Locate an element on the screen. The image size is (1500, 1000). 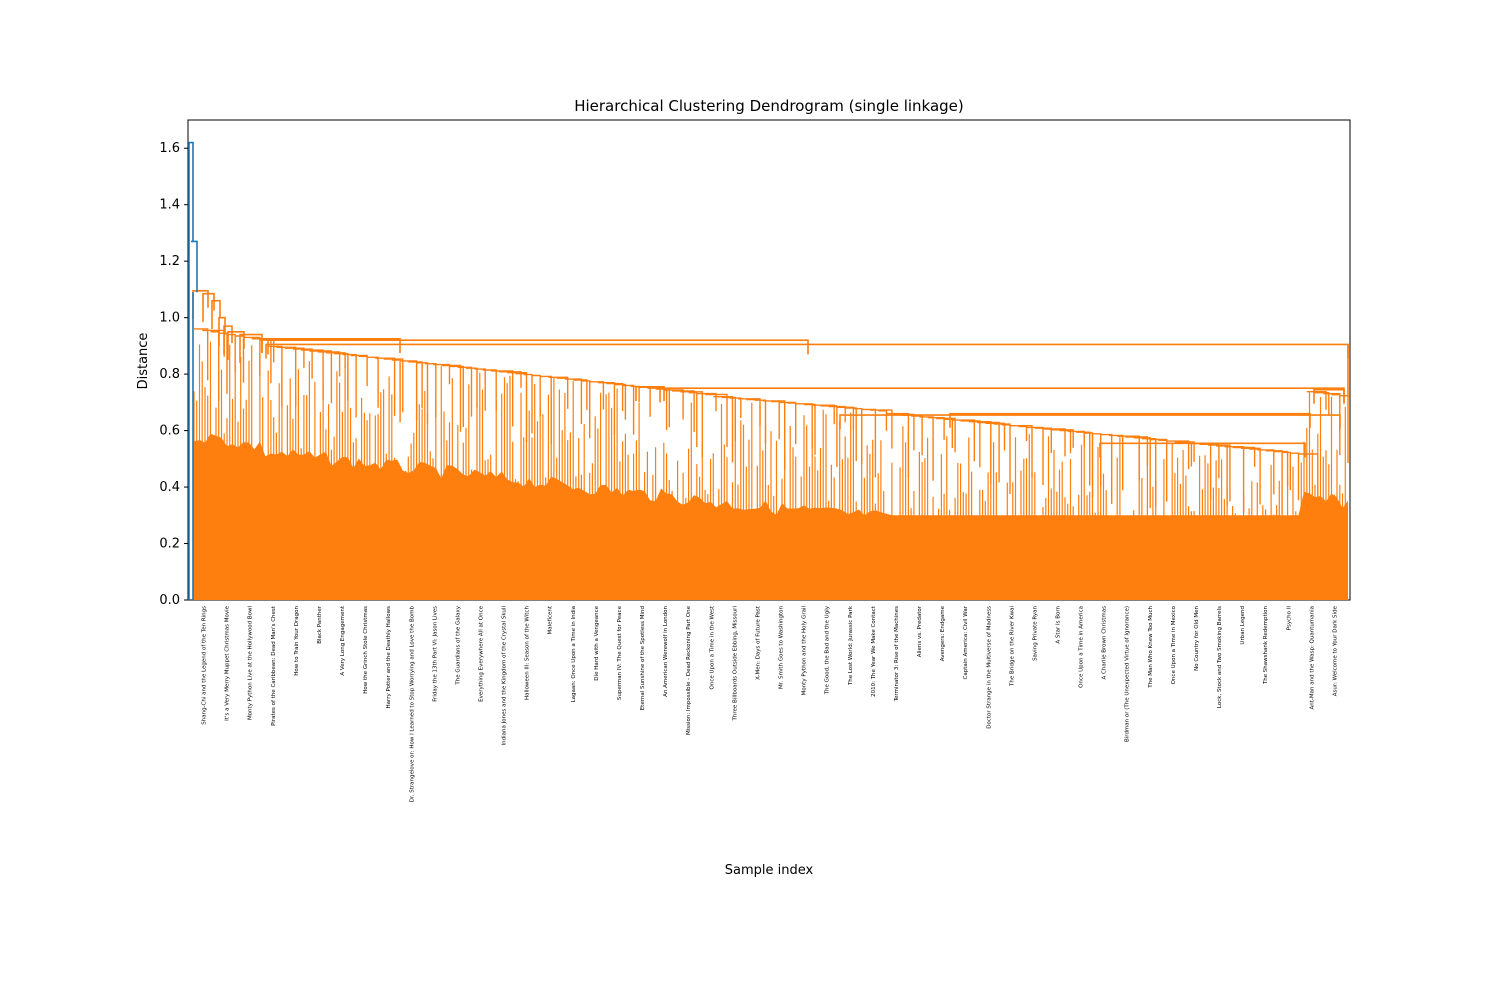
y-tick-label: 0.2 is located at coordinates (169, 544).